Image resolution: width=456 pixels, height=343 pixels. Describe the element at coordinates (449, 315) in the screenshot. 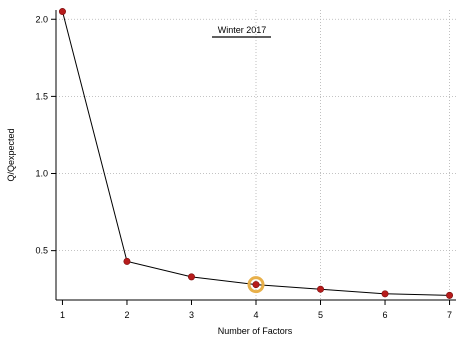

I see `x-tick-label: 7` at that location.